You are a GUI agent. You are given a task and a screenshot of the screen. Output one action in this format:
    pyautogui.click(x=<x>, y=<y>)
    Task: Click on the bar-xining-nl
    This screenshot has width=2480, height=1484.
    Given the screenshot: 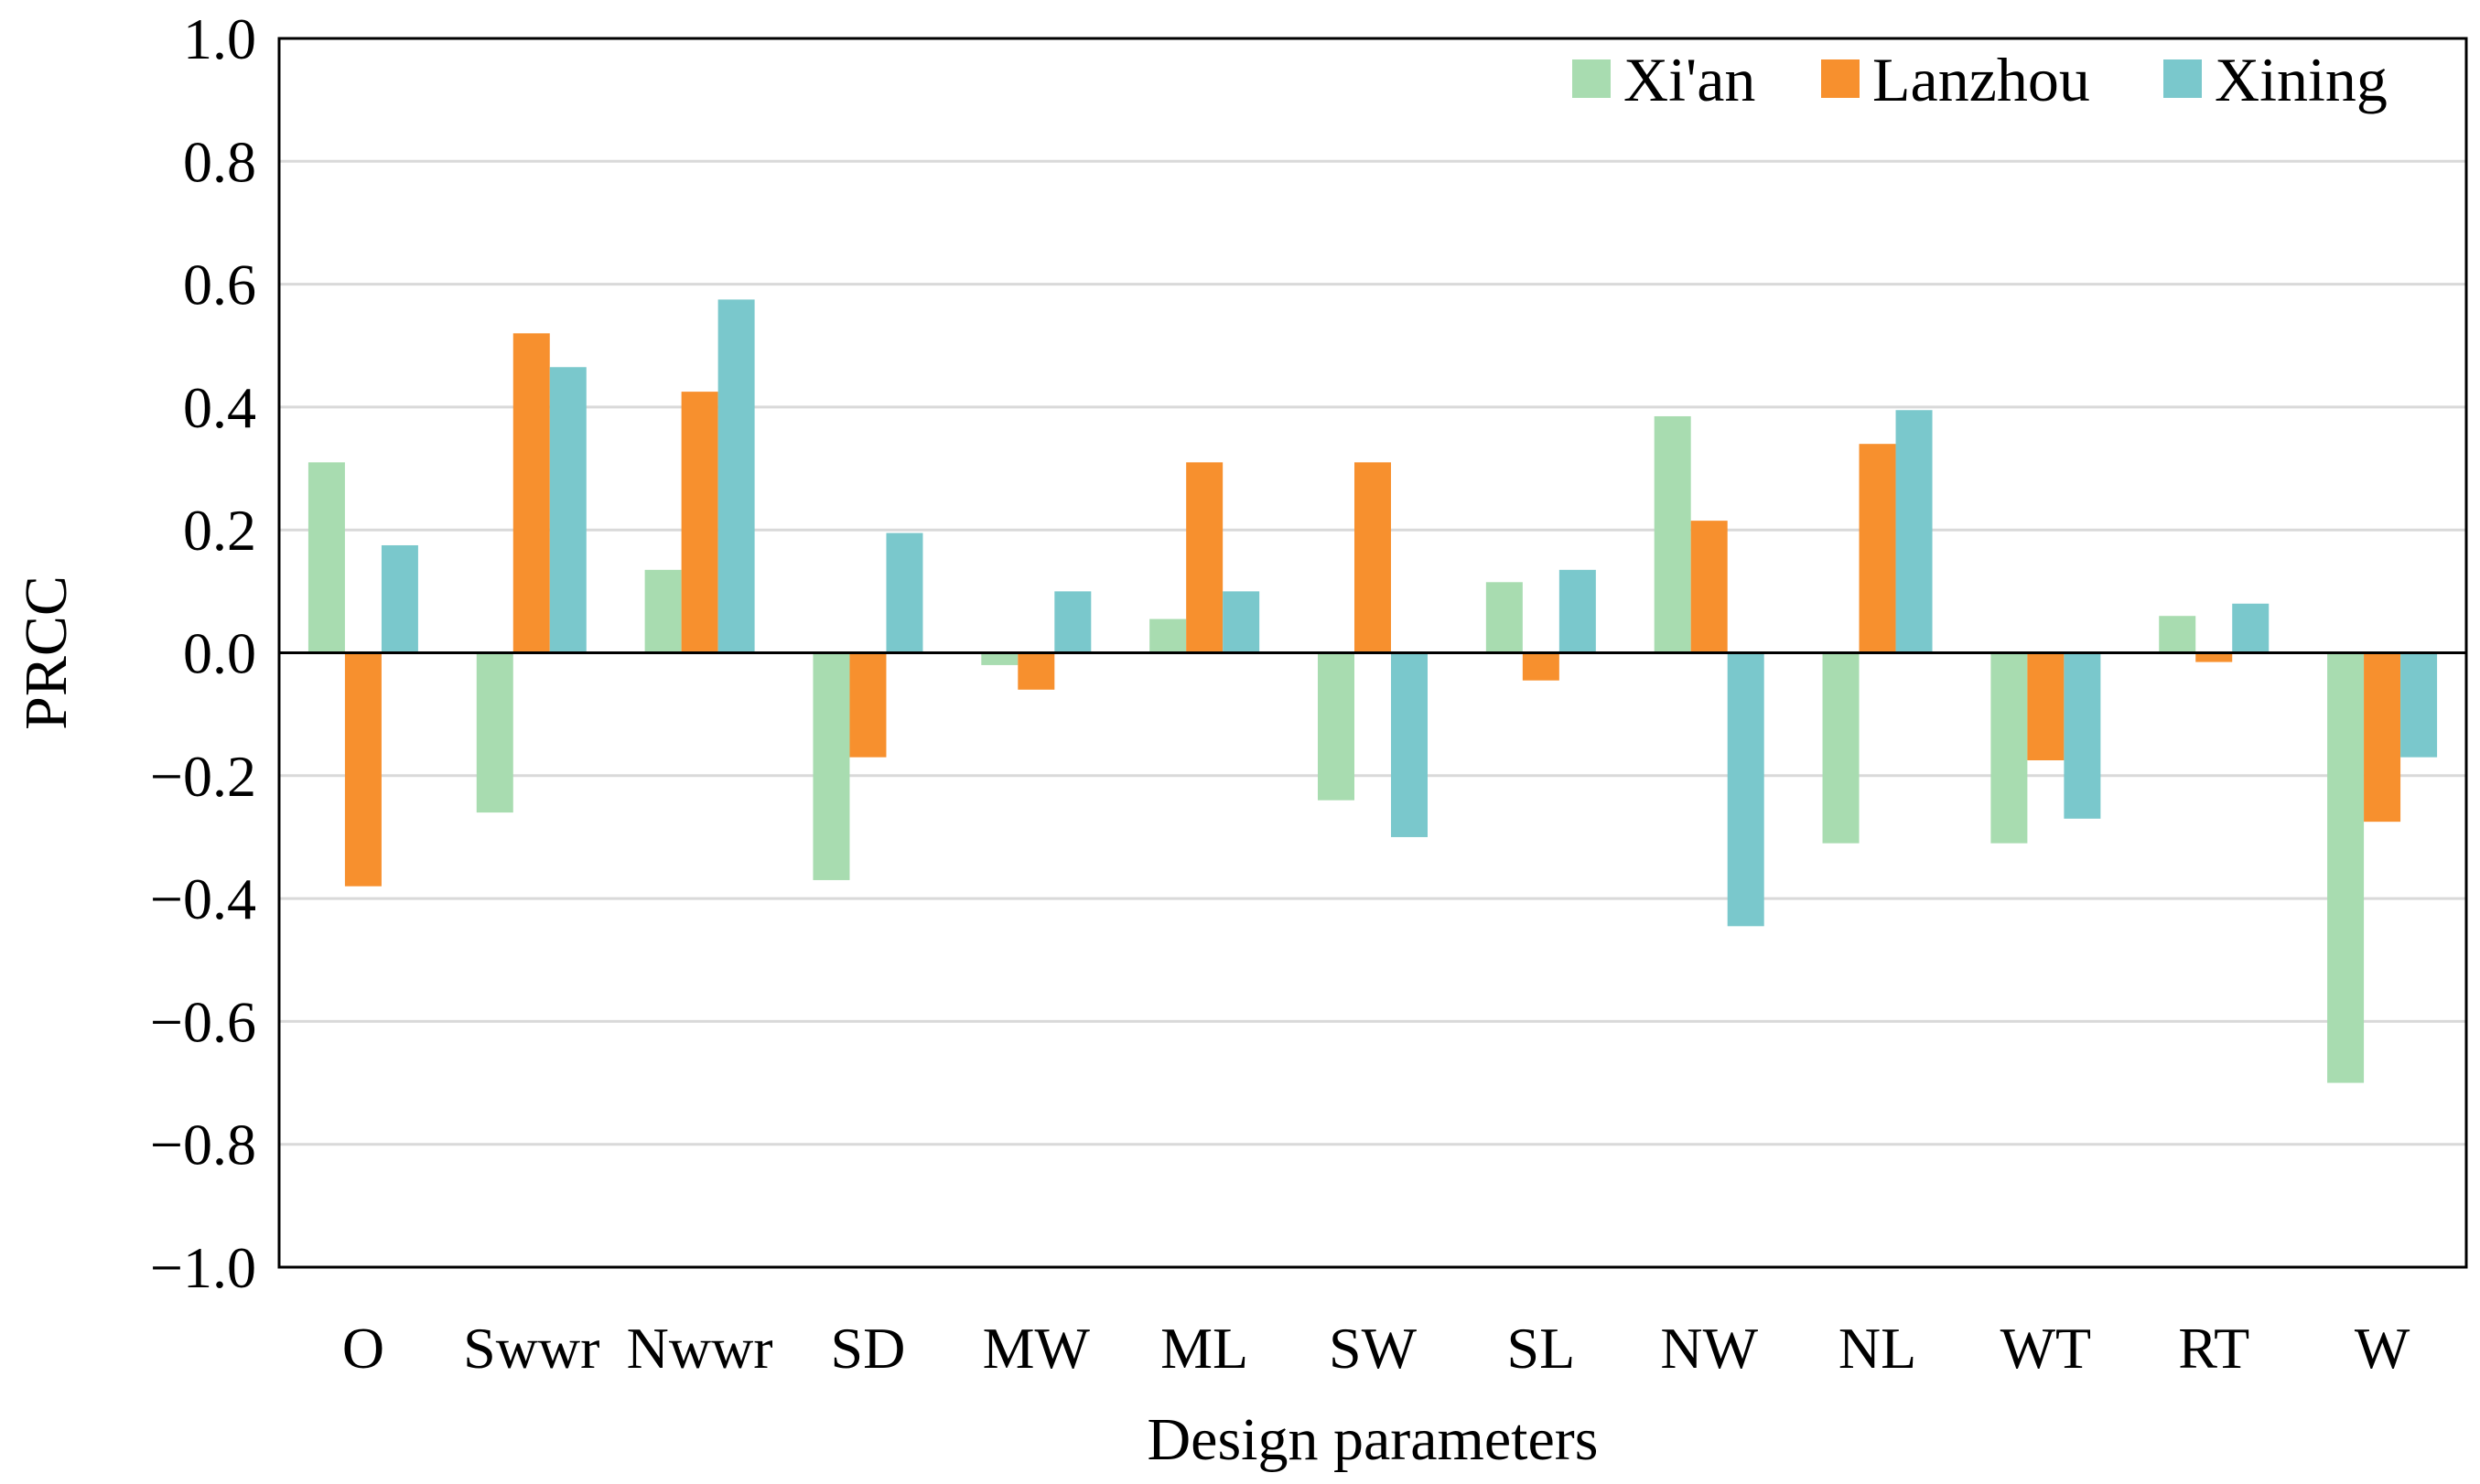 What is the action you would take?
    pyautogui.click(x=1914, y=531)
    